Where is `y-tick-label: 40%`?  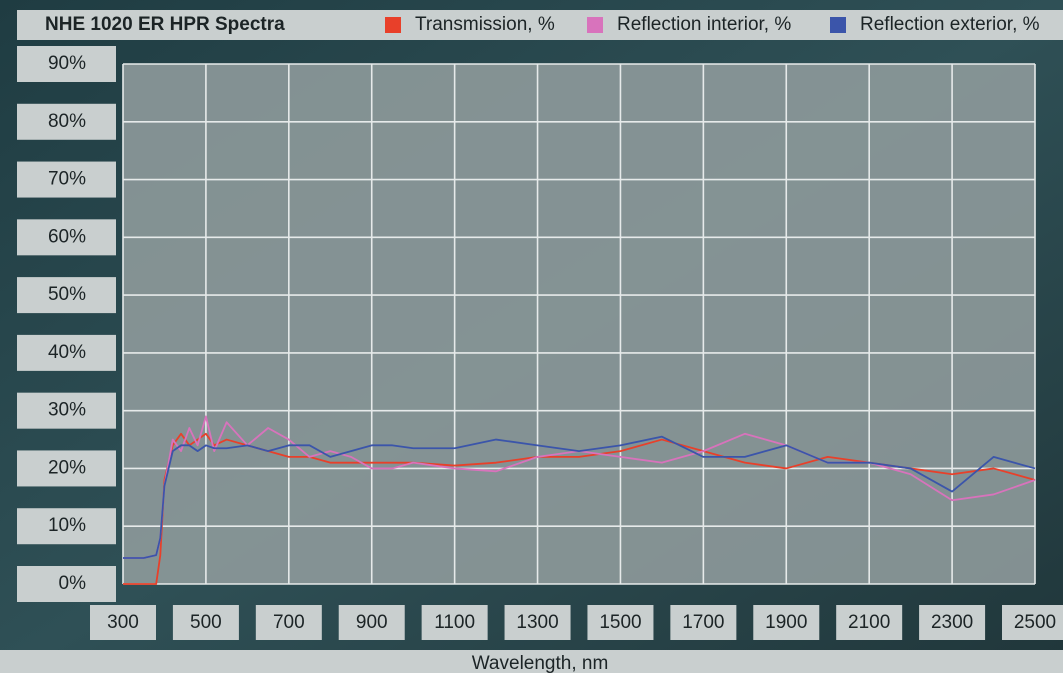
y-tick-label: 40% is located at coordinates (67, 352).